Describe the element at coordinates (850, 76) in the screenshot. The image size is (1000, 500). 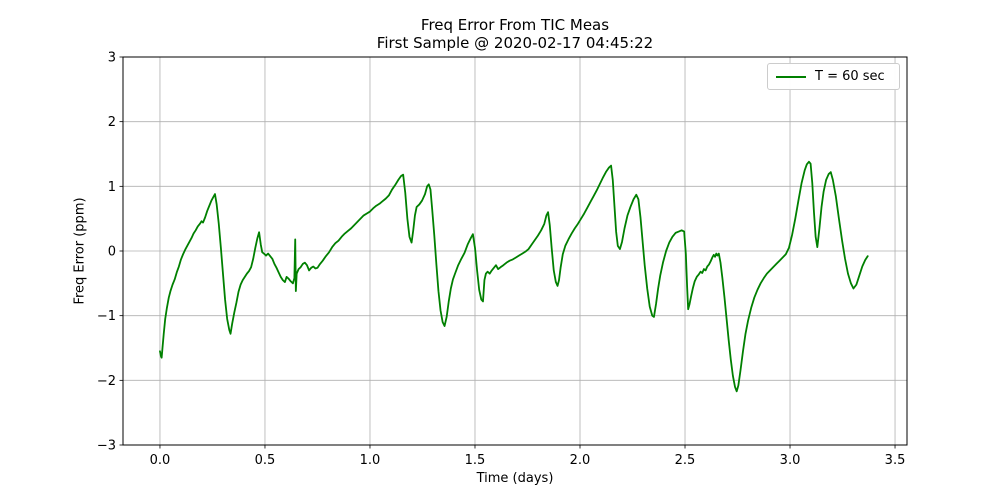
I see `legend-label: T = 60 sec` at that location.